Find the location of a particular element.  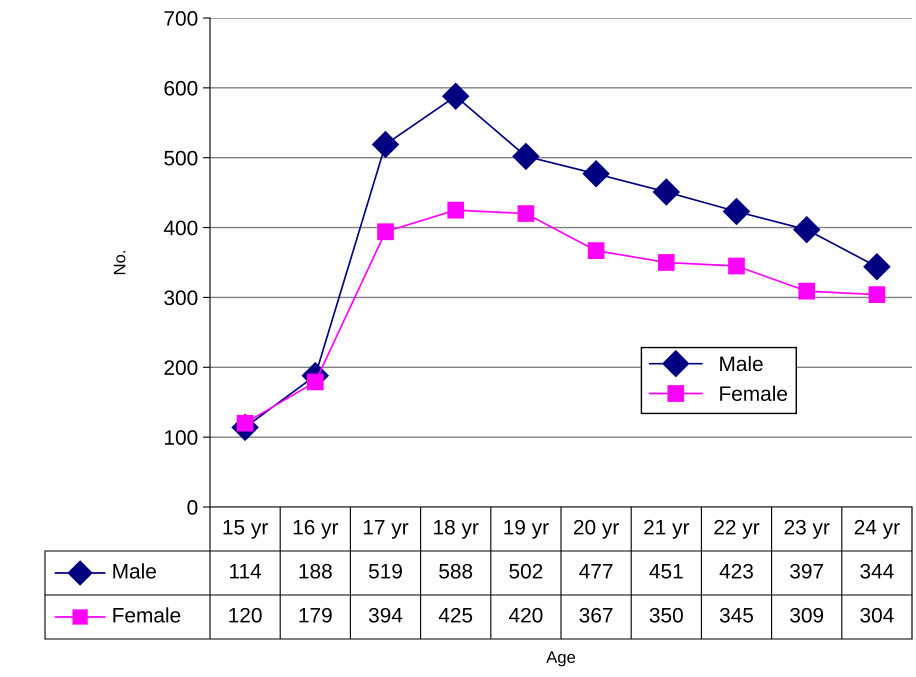

y-axis-title: No. is located at coordinates (120, 262).